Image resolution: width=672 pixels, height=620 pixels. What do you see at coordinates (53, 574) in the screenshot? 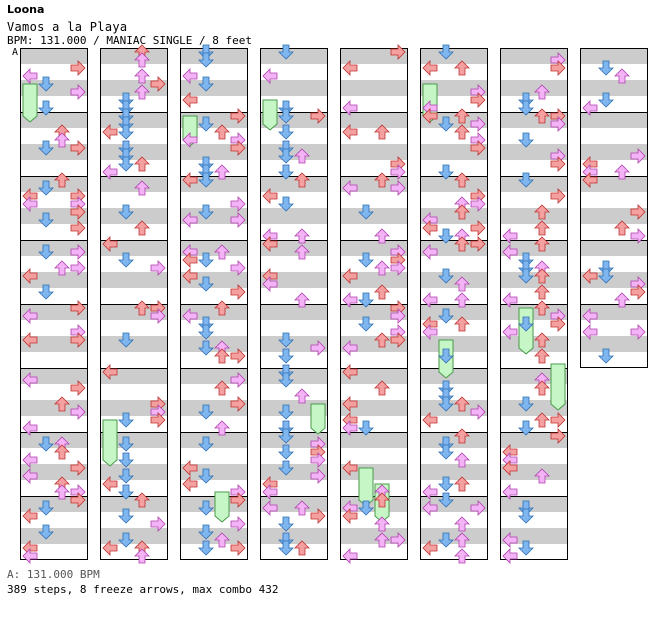
I see `bpm-legend: A: 131.000 BPM` at bounding box center [53, 574].